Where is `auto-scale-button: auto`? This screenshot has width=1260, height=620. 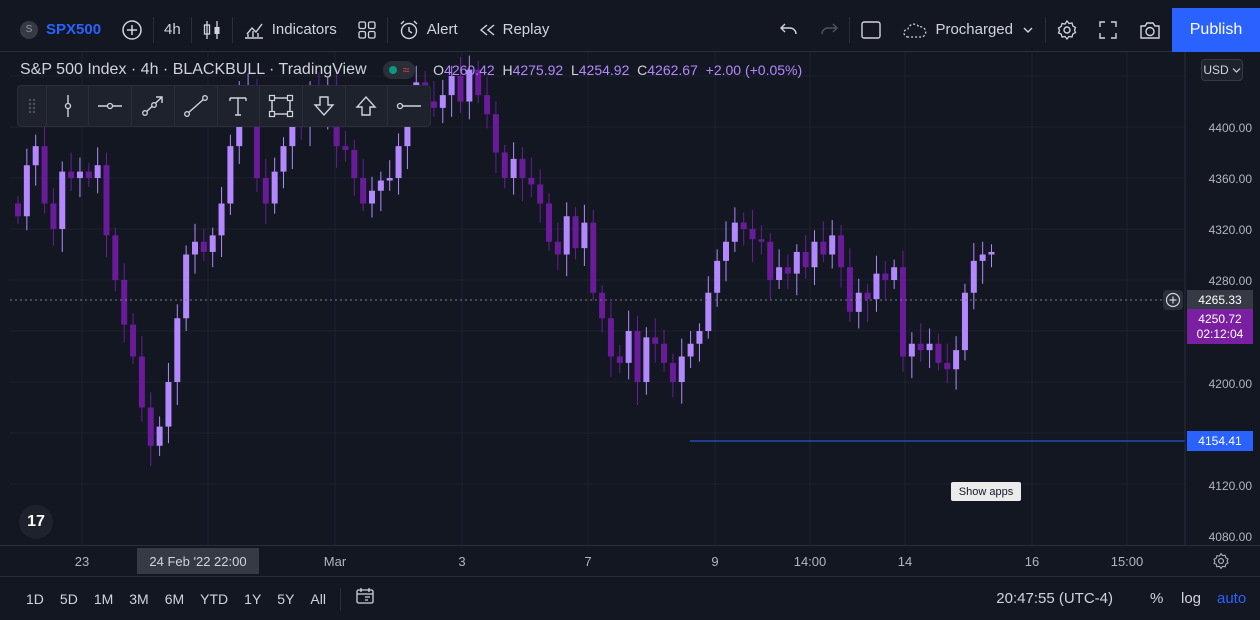 auto-scale-button: auto is located at coordinates (1232, 598).